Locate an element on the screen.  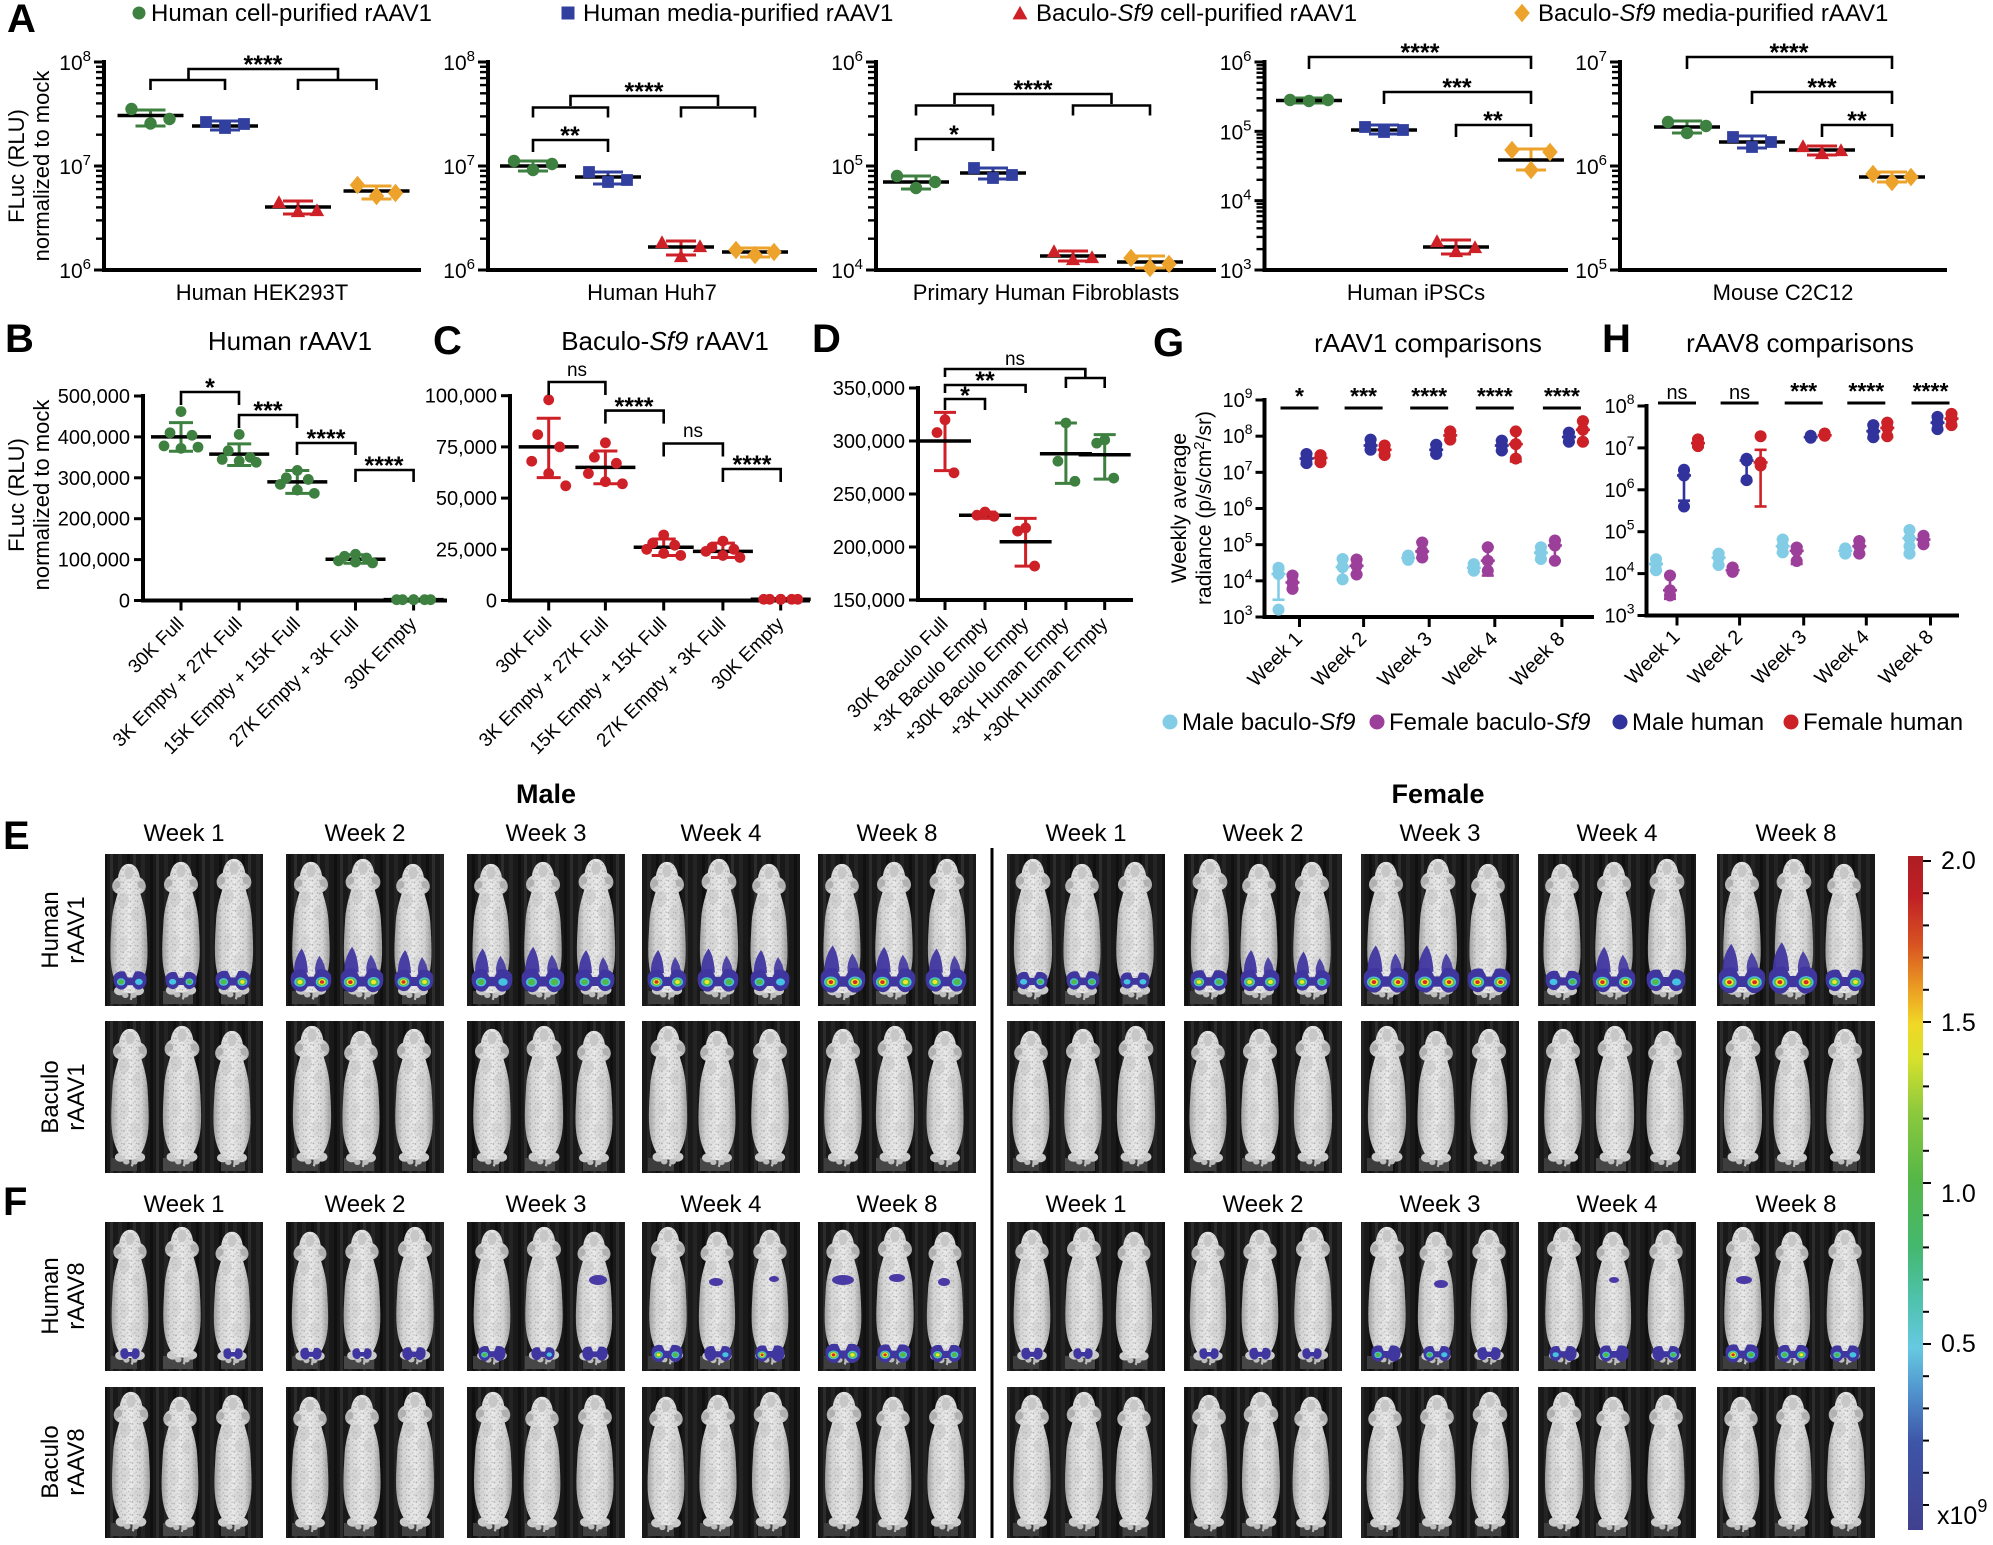
svg-text: 500,000 is located at coordinates (94, 397).